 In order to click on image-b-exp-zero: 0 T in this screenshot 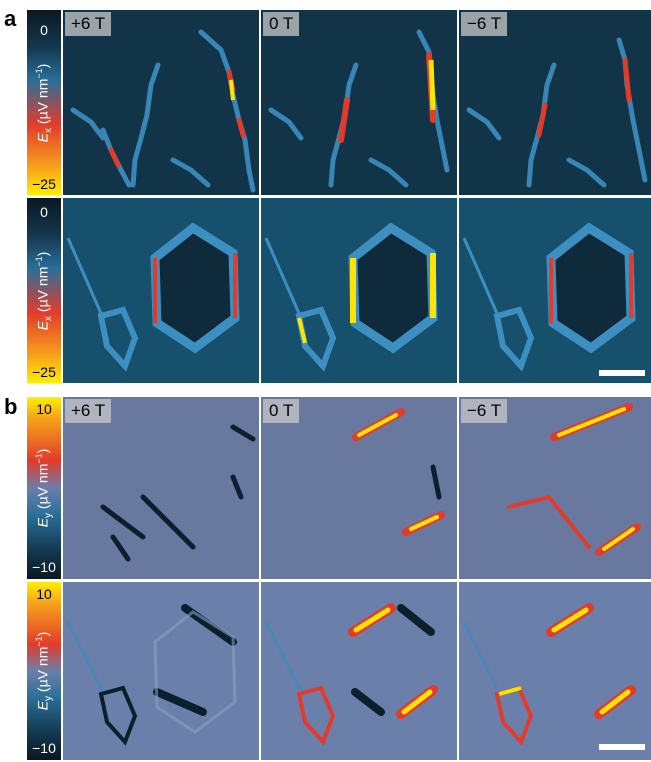, I will do `click(359, 488)`.